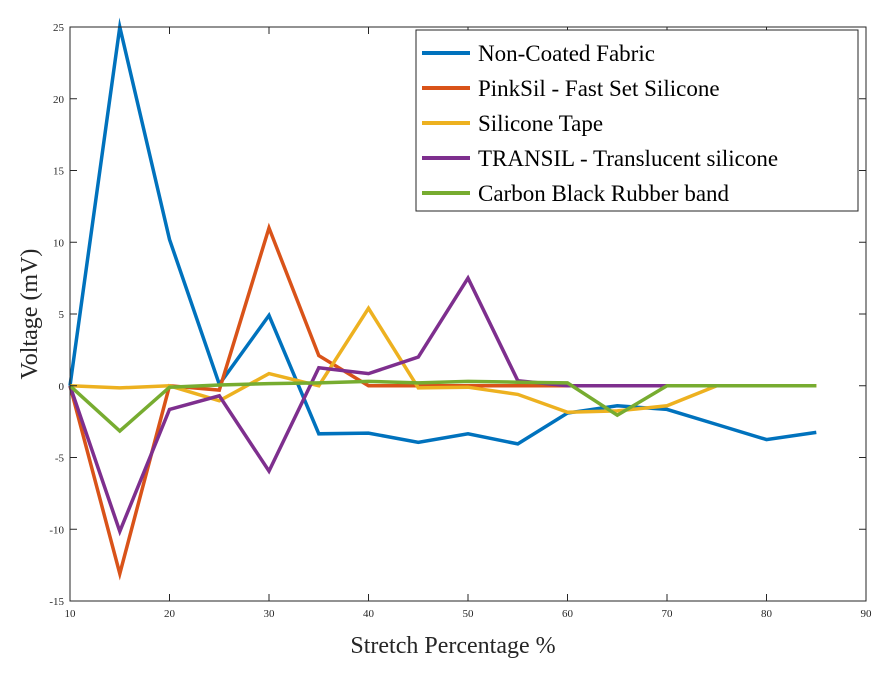 This screenshot has height=674, width=892. What do you see at coordinates (469, 614) in the screenshot?
I see `x-tick-label: 50` at bounding box center [469, 614].